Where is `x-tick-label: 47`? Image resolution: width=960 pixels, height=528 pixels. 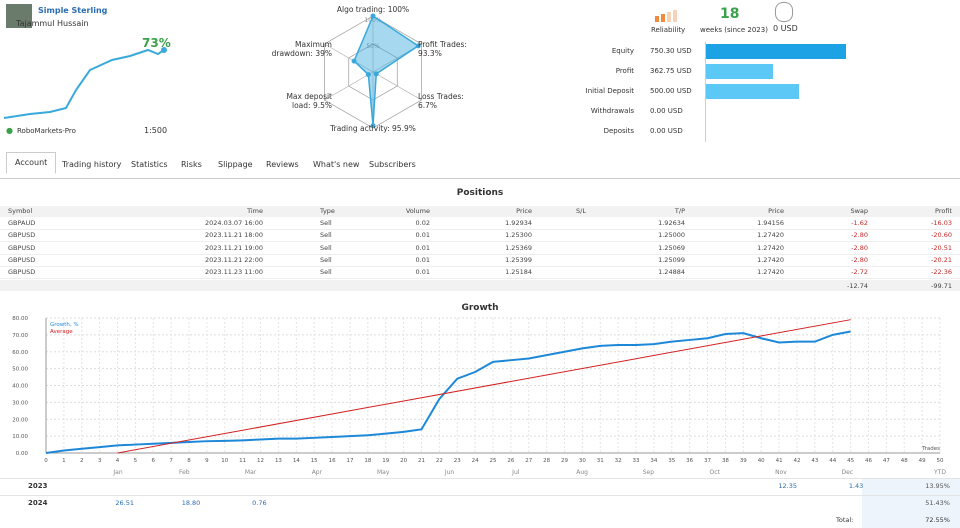
x-tick-label: 47 is located at coordinates (886, 461).